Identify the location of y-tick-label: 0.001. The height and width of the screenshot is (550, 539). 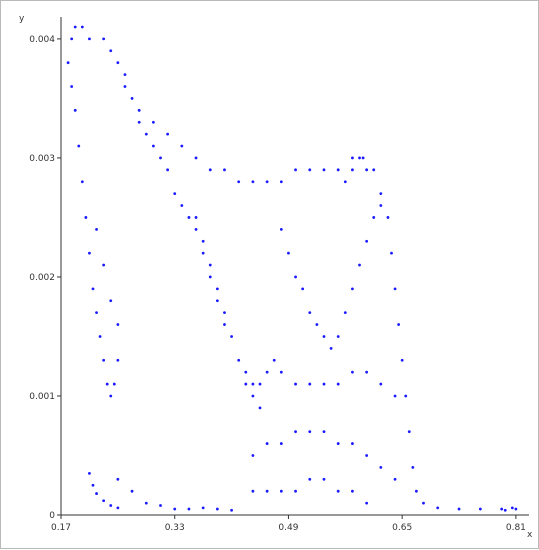
(42, 397).